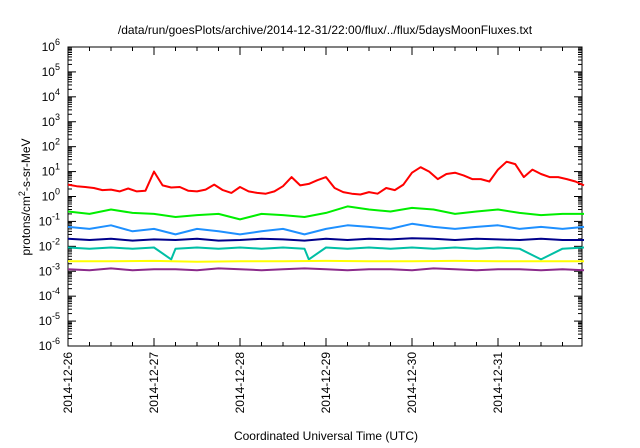 This screenshot has width=640, height=448. I want to click on y-tick-label: 10⁻³, so click(49, 269).